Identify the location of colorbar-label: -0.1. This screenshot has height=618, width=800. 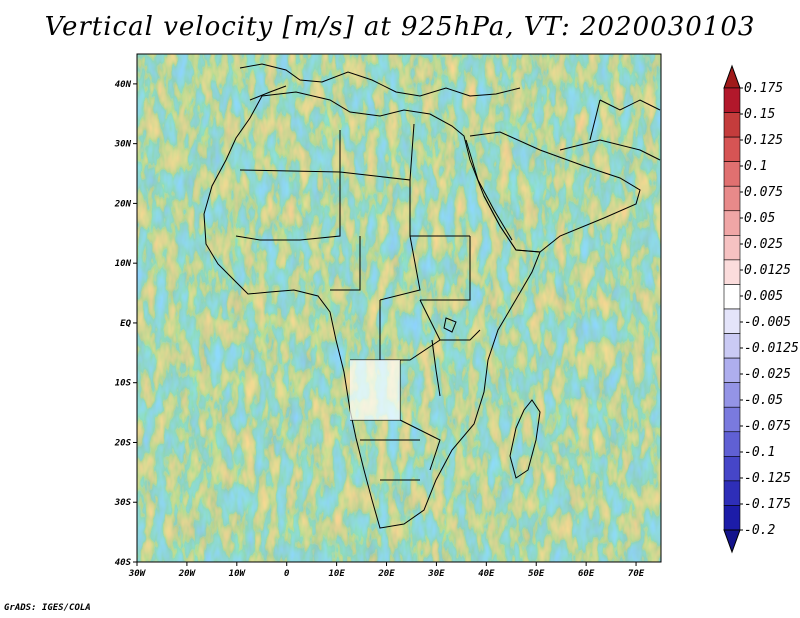
(759, 452).